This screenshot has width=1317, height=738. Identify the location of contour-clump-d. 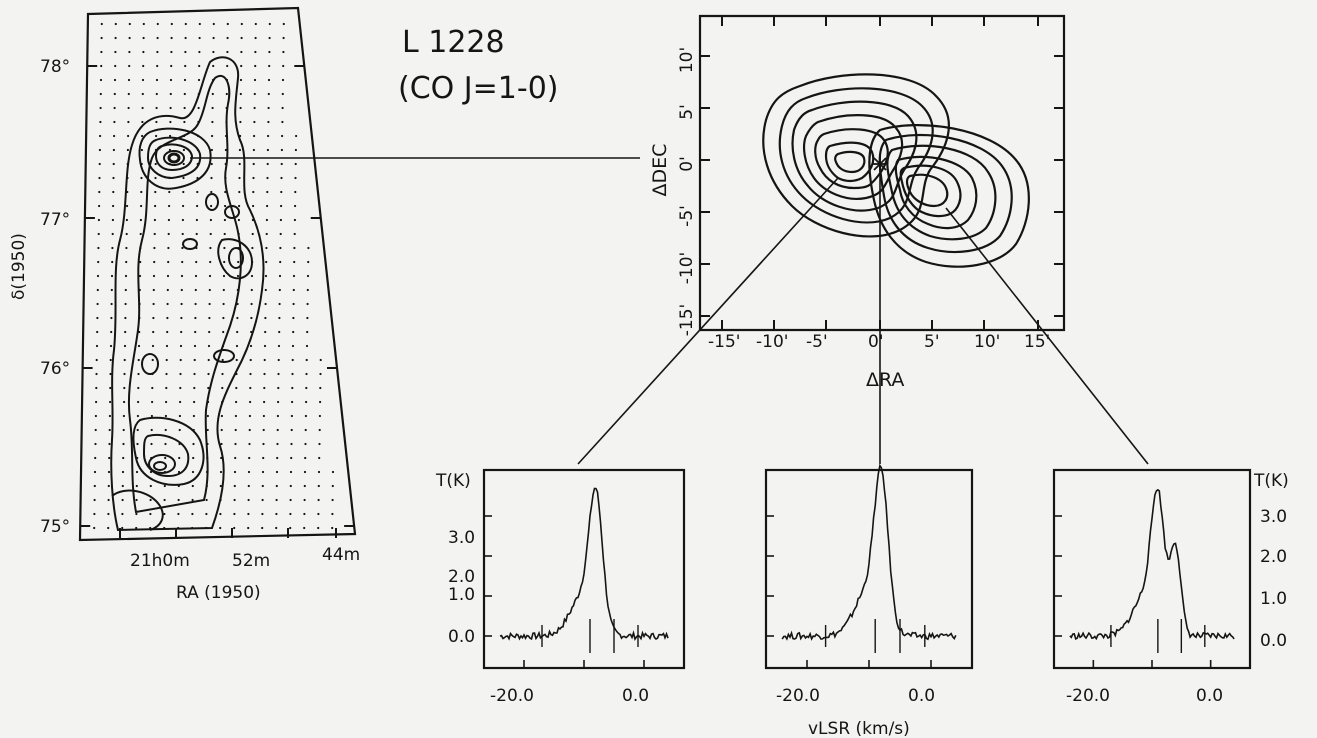
(190, 244).